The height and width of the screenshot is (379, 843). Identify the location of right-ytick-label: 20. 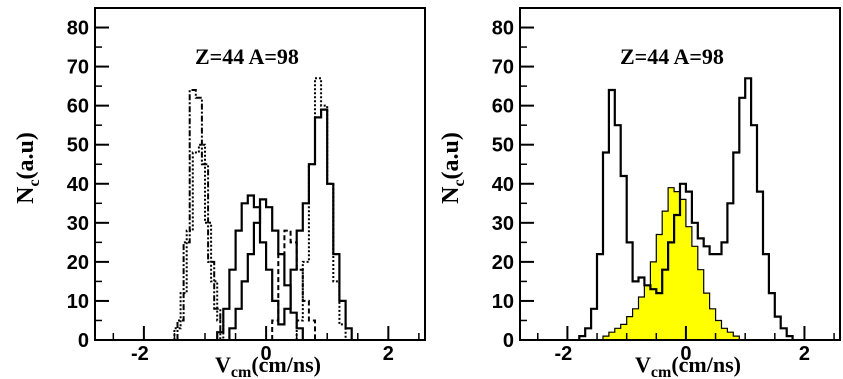
(503, 263).